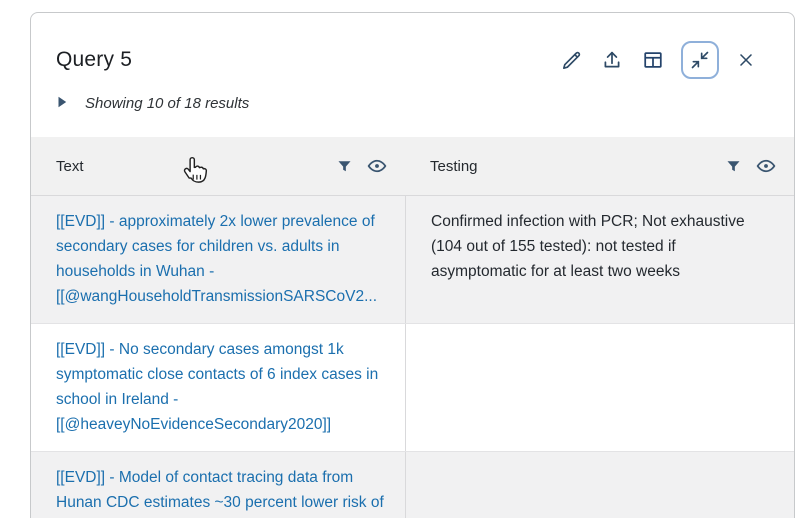 This screenshot has height=518, width=800. I want to click on caret-right-icon, so click(62, 103).